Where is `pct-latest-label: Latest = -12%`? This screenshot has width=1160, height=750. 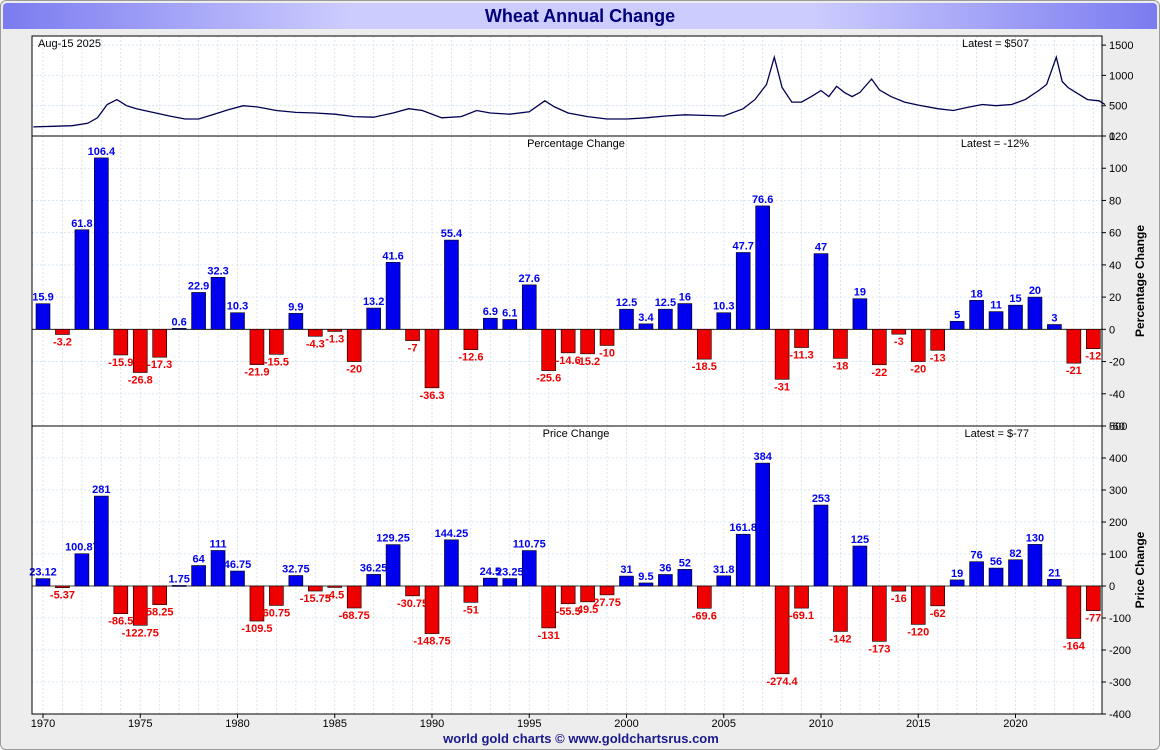 pct-latest-label: Latest = -12% is located at coordinates (995, 144).